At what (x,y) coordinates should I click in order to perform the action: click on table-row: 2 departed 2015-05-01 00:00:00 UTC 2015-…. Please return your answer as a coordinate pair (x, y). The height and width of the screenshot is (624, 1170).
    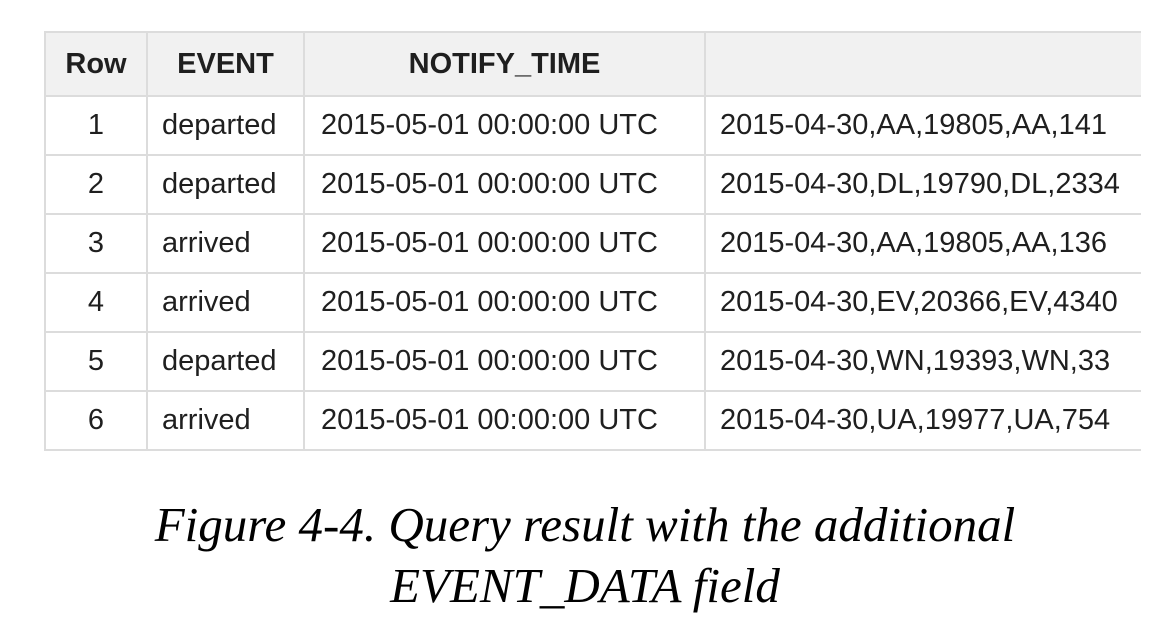
    Looking at the image, I should click on (592, 184).